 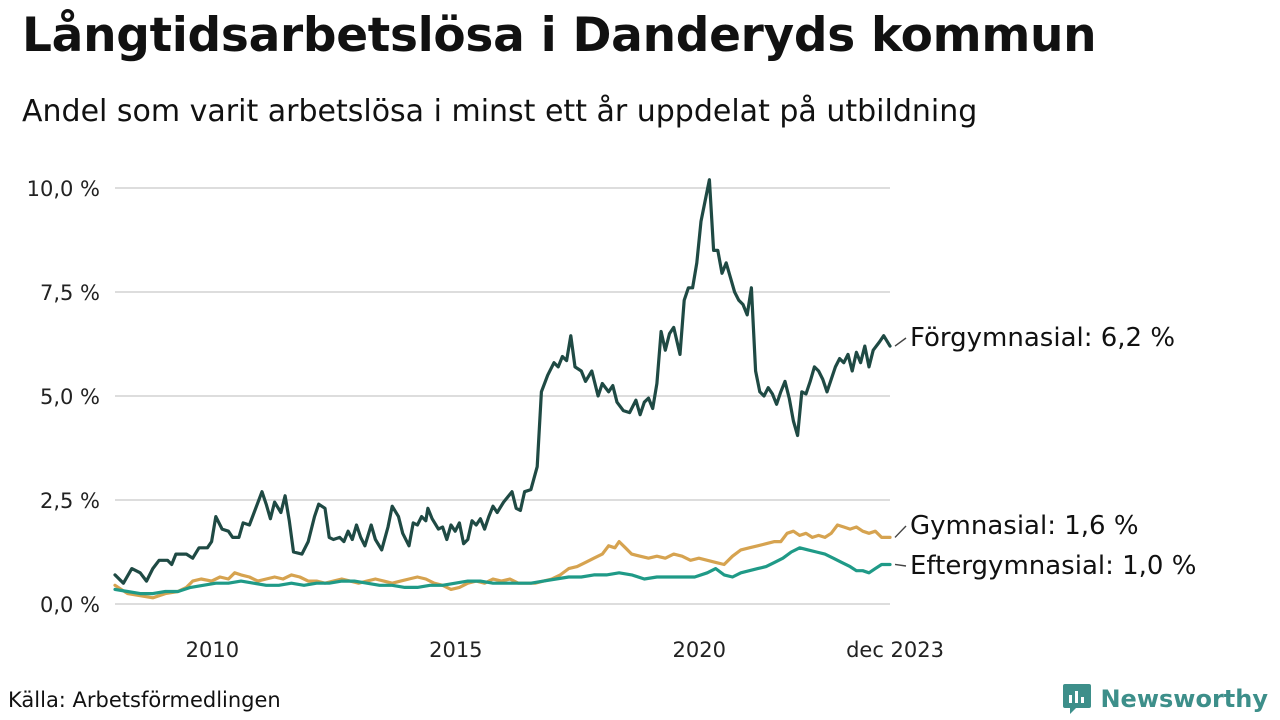 I want to click on x-tick-label: dec 2023, so click(x=895, y=650).